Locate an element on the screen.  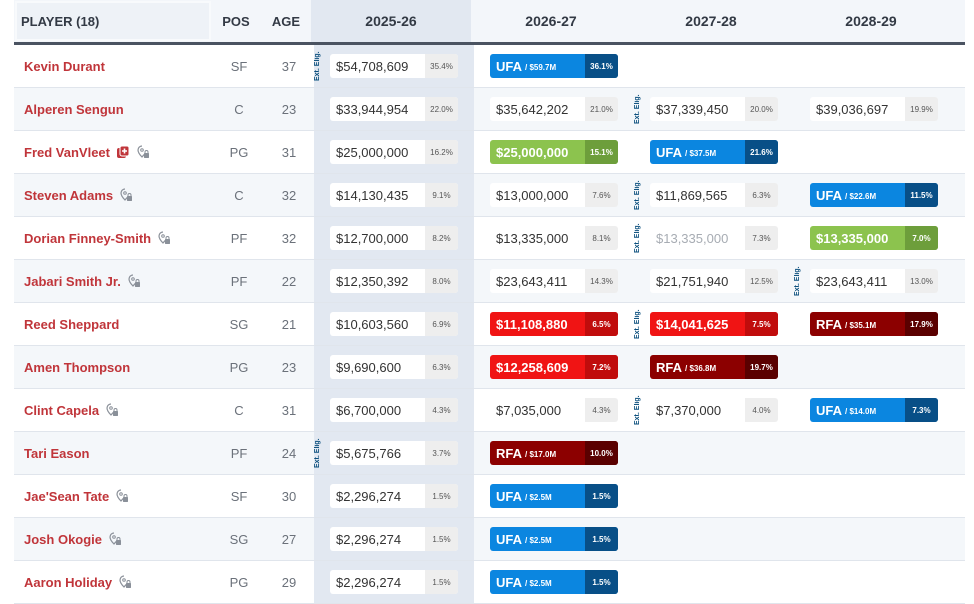
salary-box: $13,000,000 7.6% is located at coordinates (554, 195).